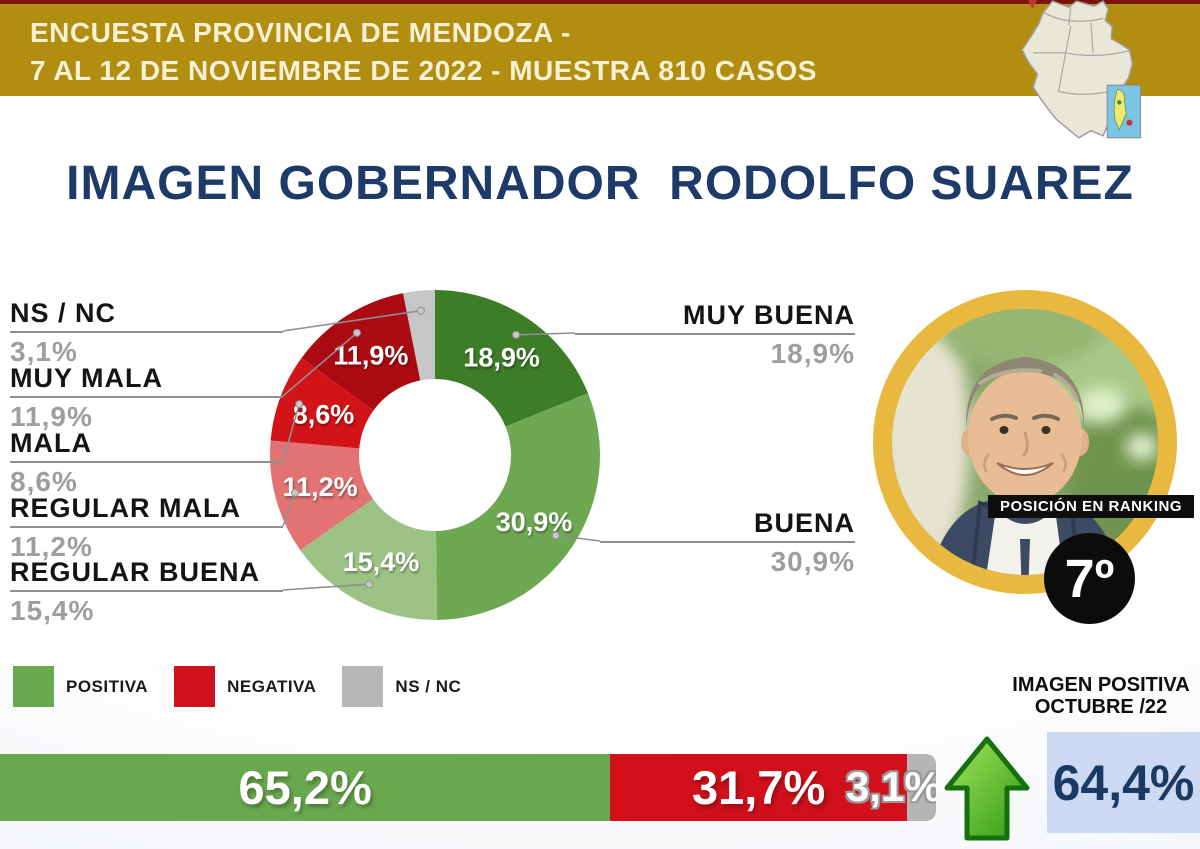 This screenshot has height=849, width=1200. I want to click on donut-slice-value: 11,2%, so click(320, 487).